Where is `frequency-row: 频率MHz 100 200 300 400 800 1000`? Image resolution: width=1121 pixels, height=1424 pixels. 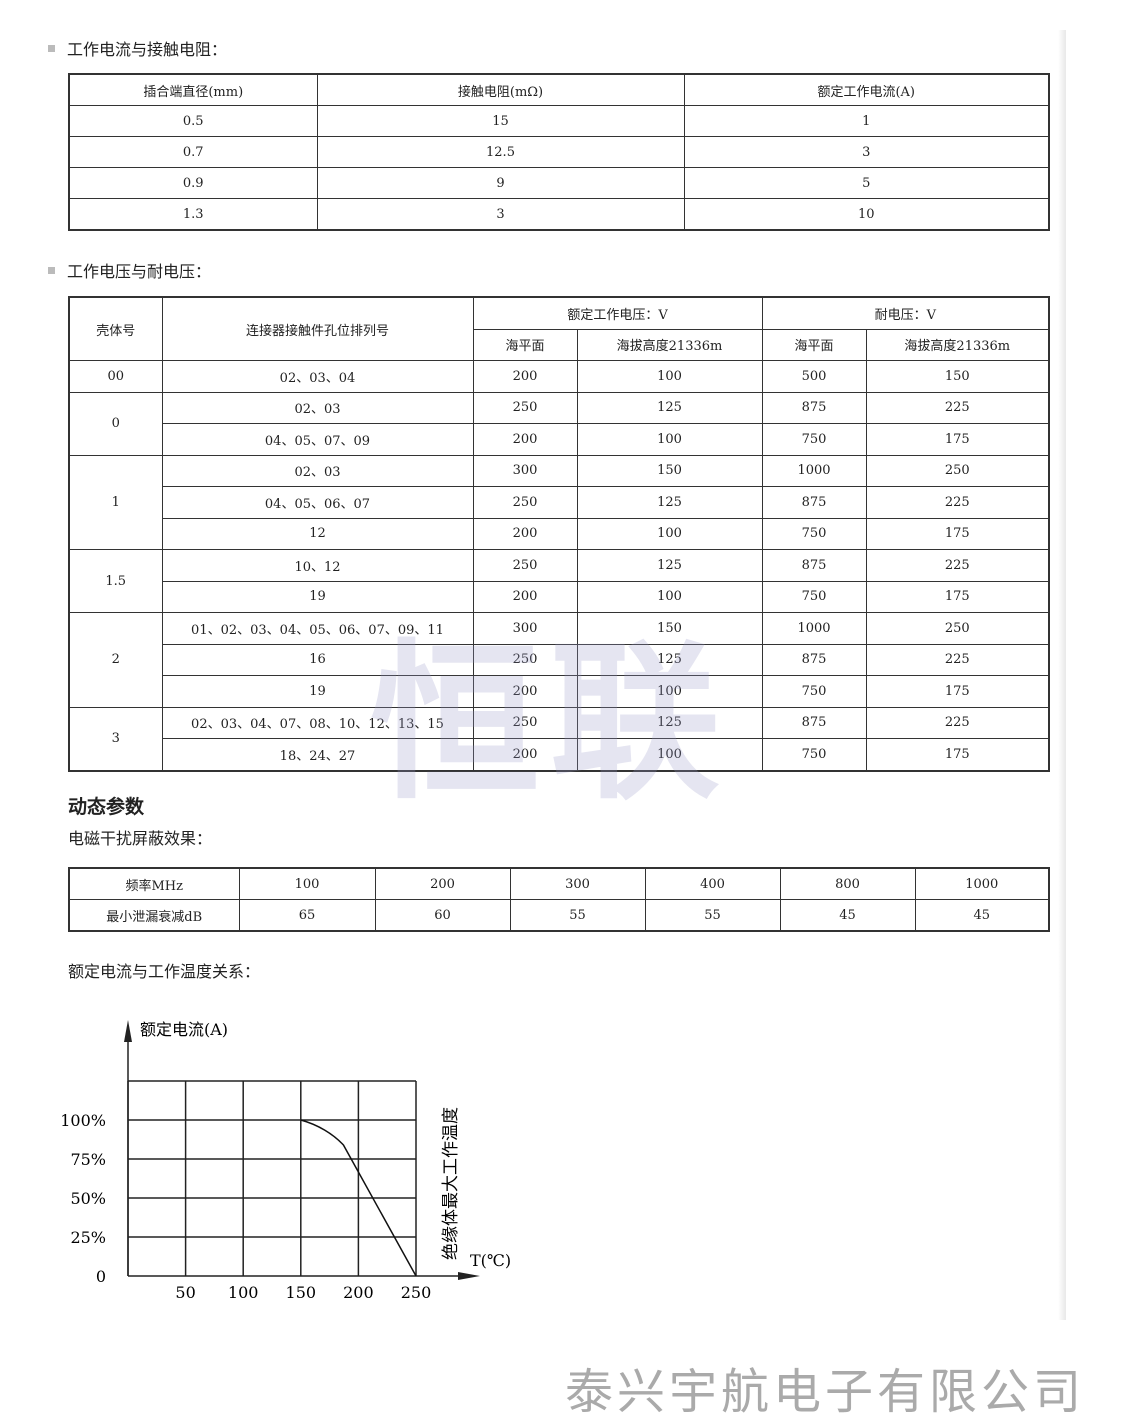
frequency-row: 频率MHz 100 200 300 400 800 1000 is located at coordinates (559, 883).